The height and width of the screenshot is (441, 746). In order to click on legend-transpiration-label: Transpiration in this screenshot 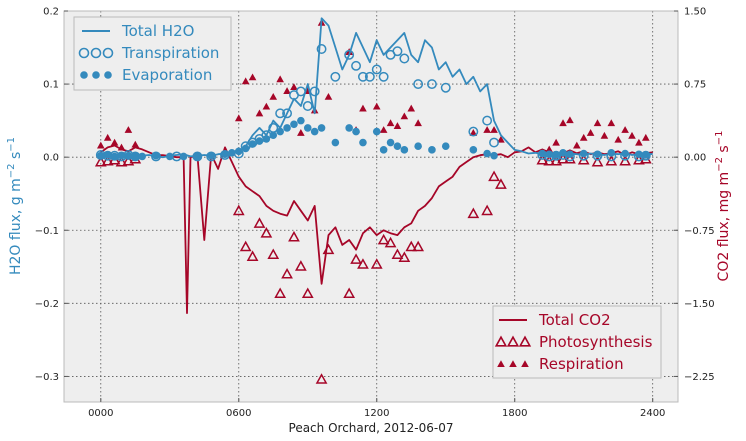, I will do `click(170, 53)`.